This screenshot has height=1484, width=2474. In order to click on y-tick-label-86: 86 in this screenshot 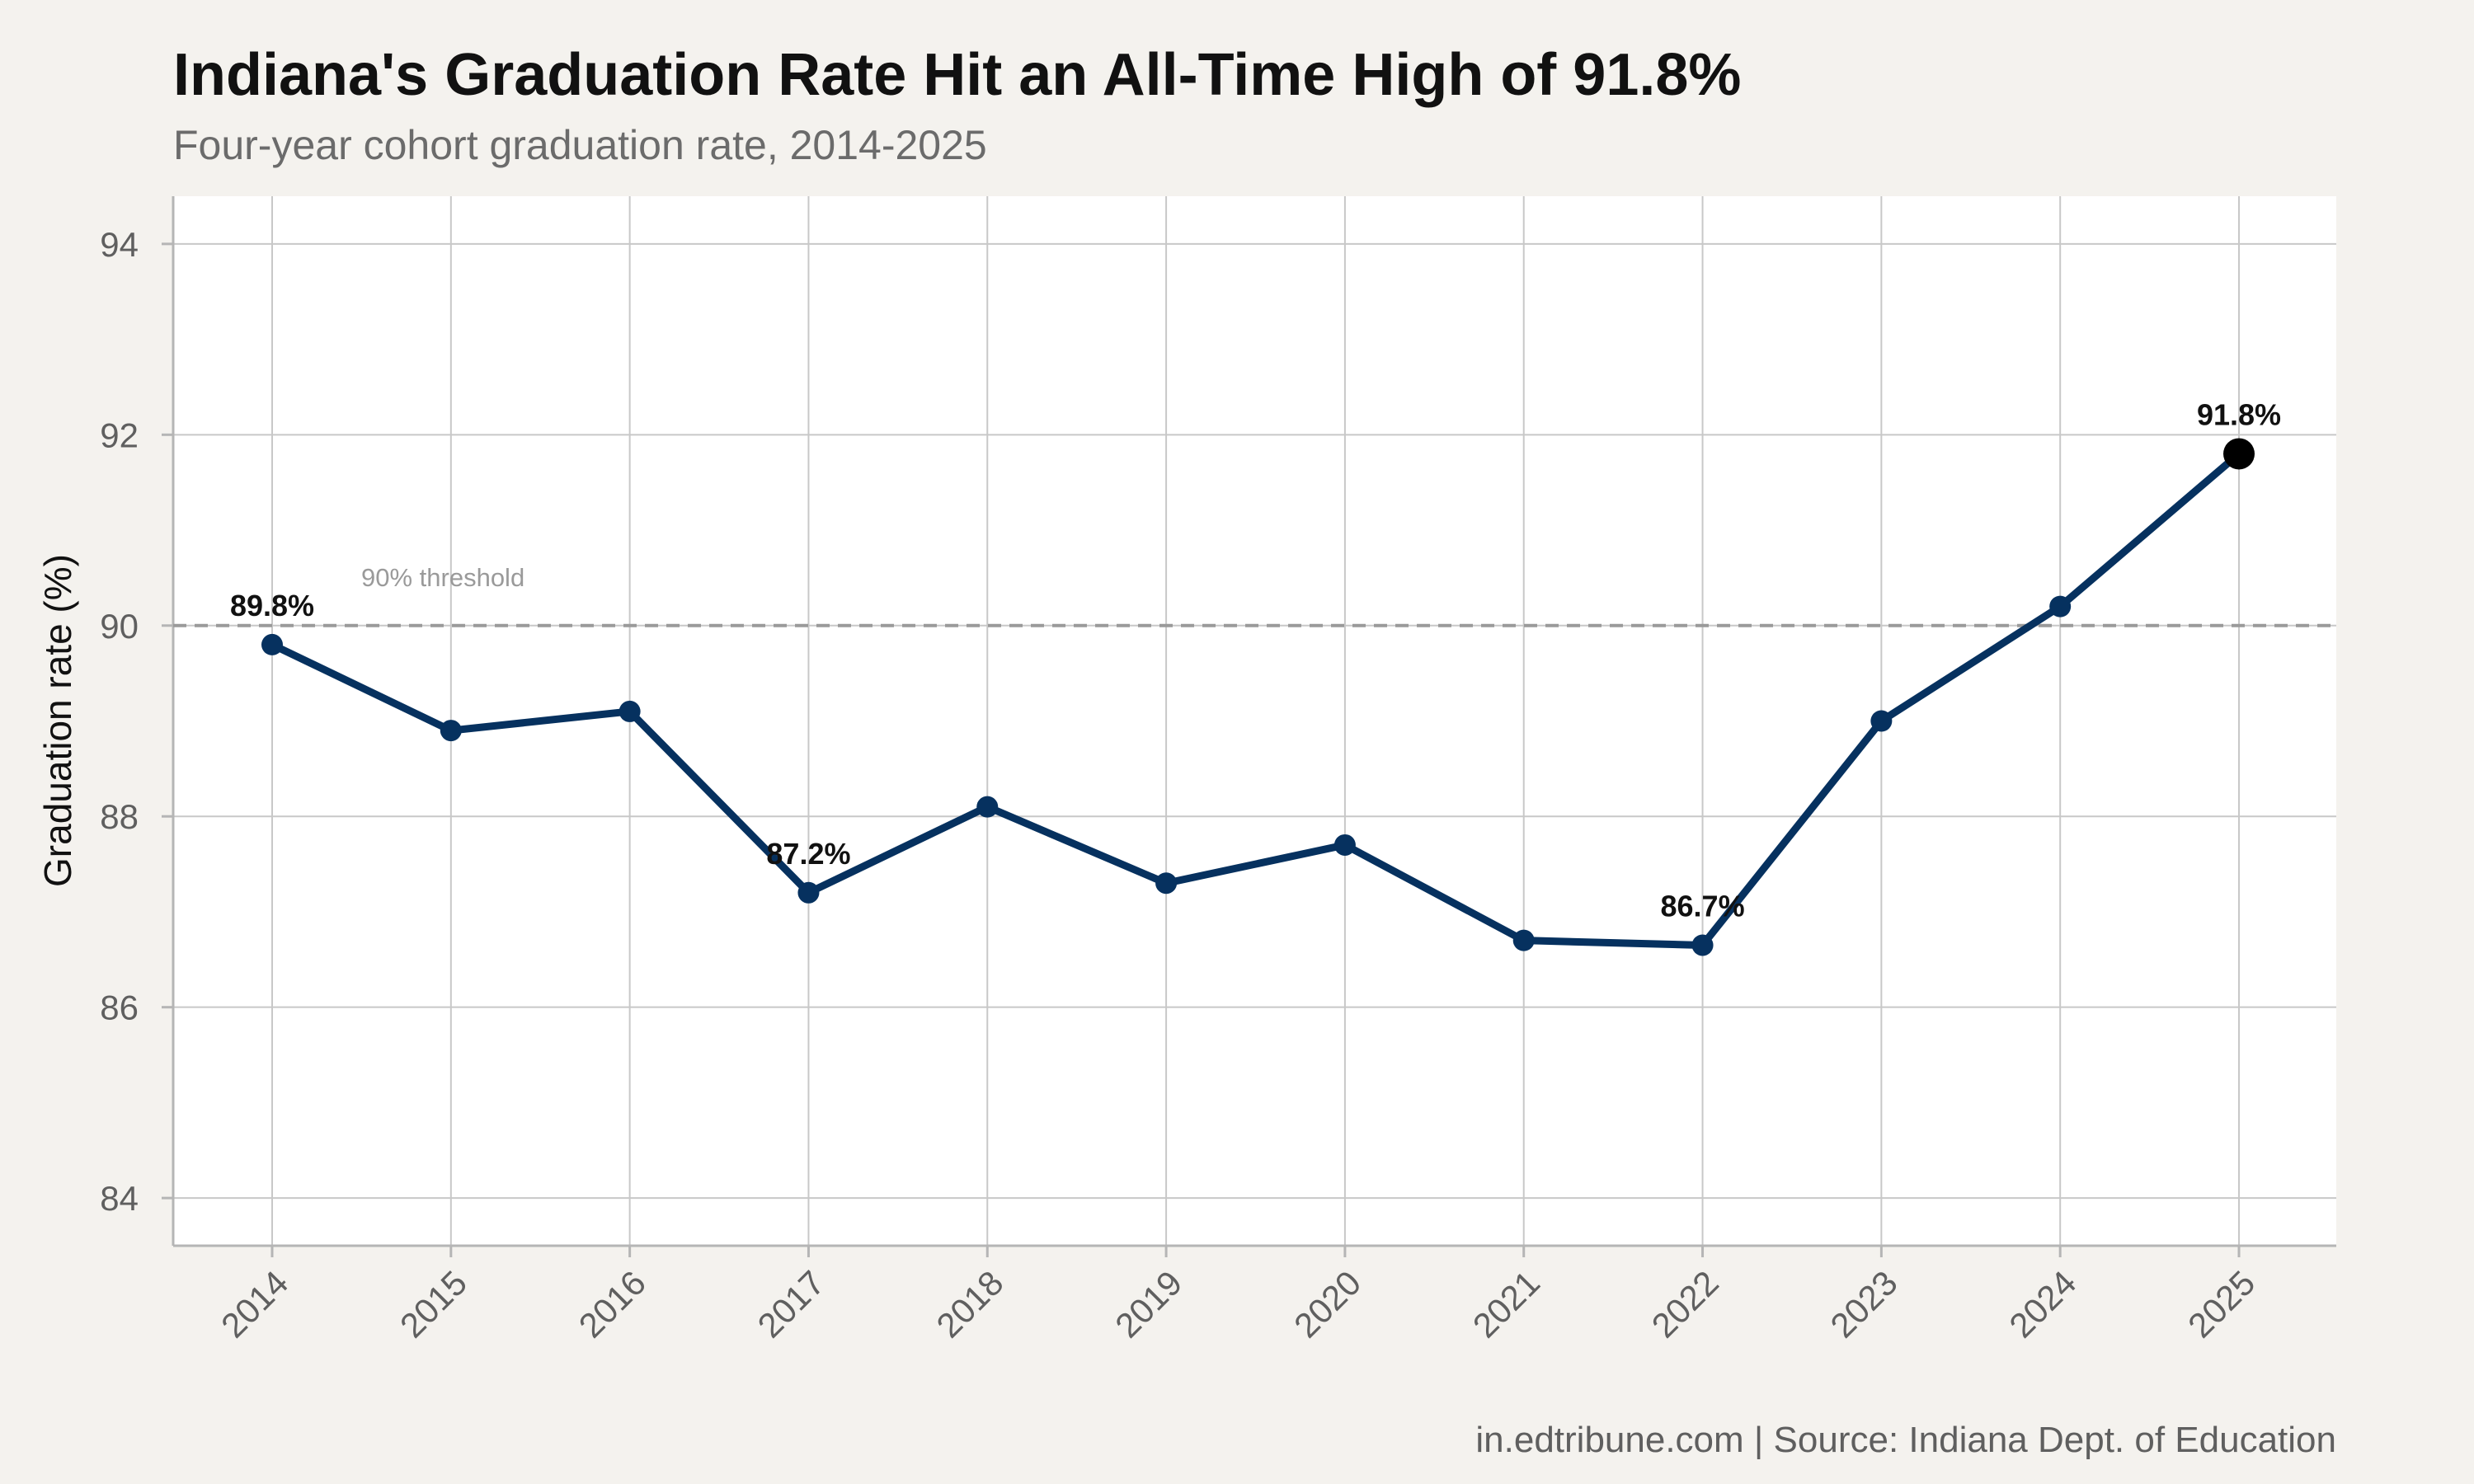, I will do `click(119, 1008)`.